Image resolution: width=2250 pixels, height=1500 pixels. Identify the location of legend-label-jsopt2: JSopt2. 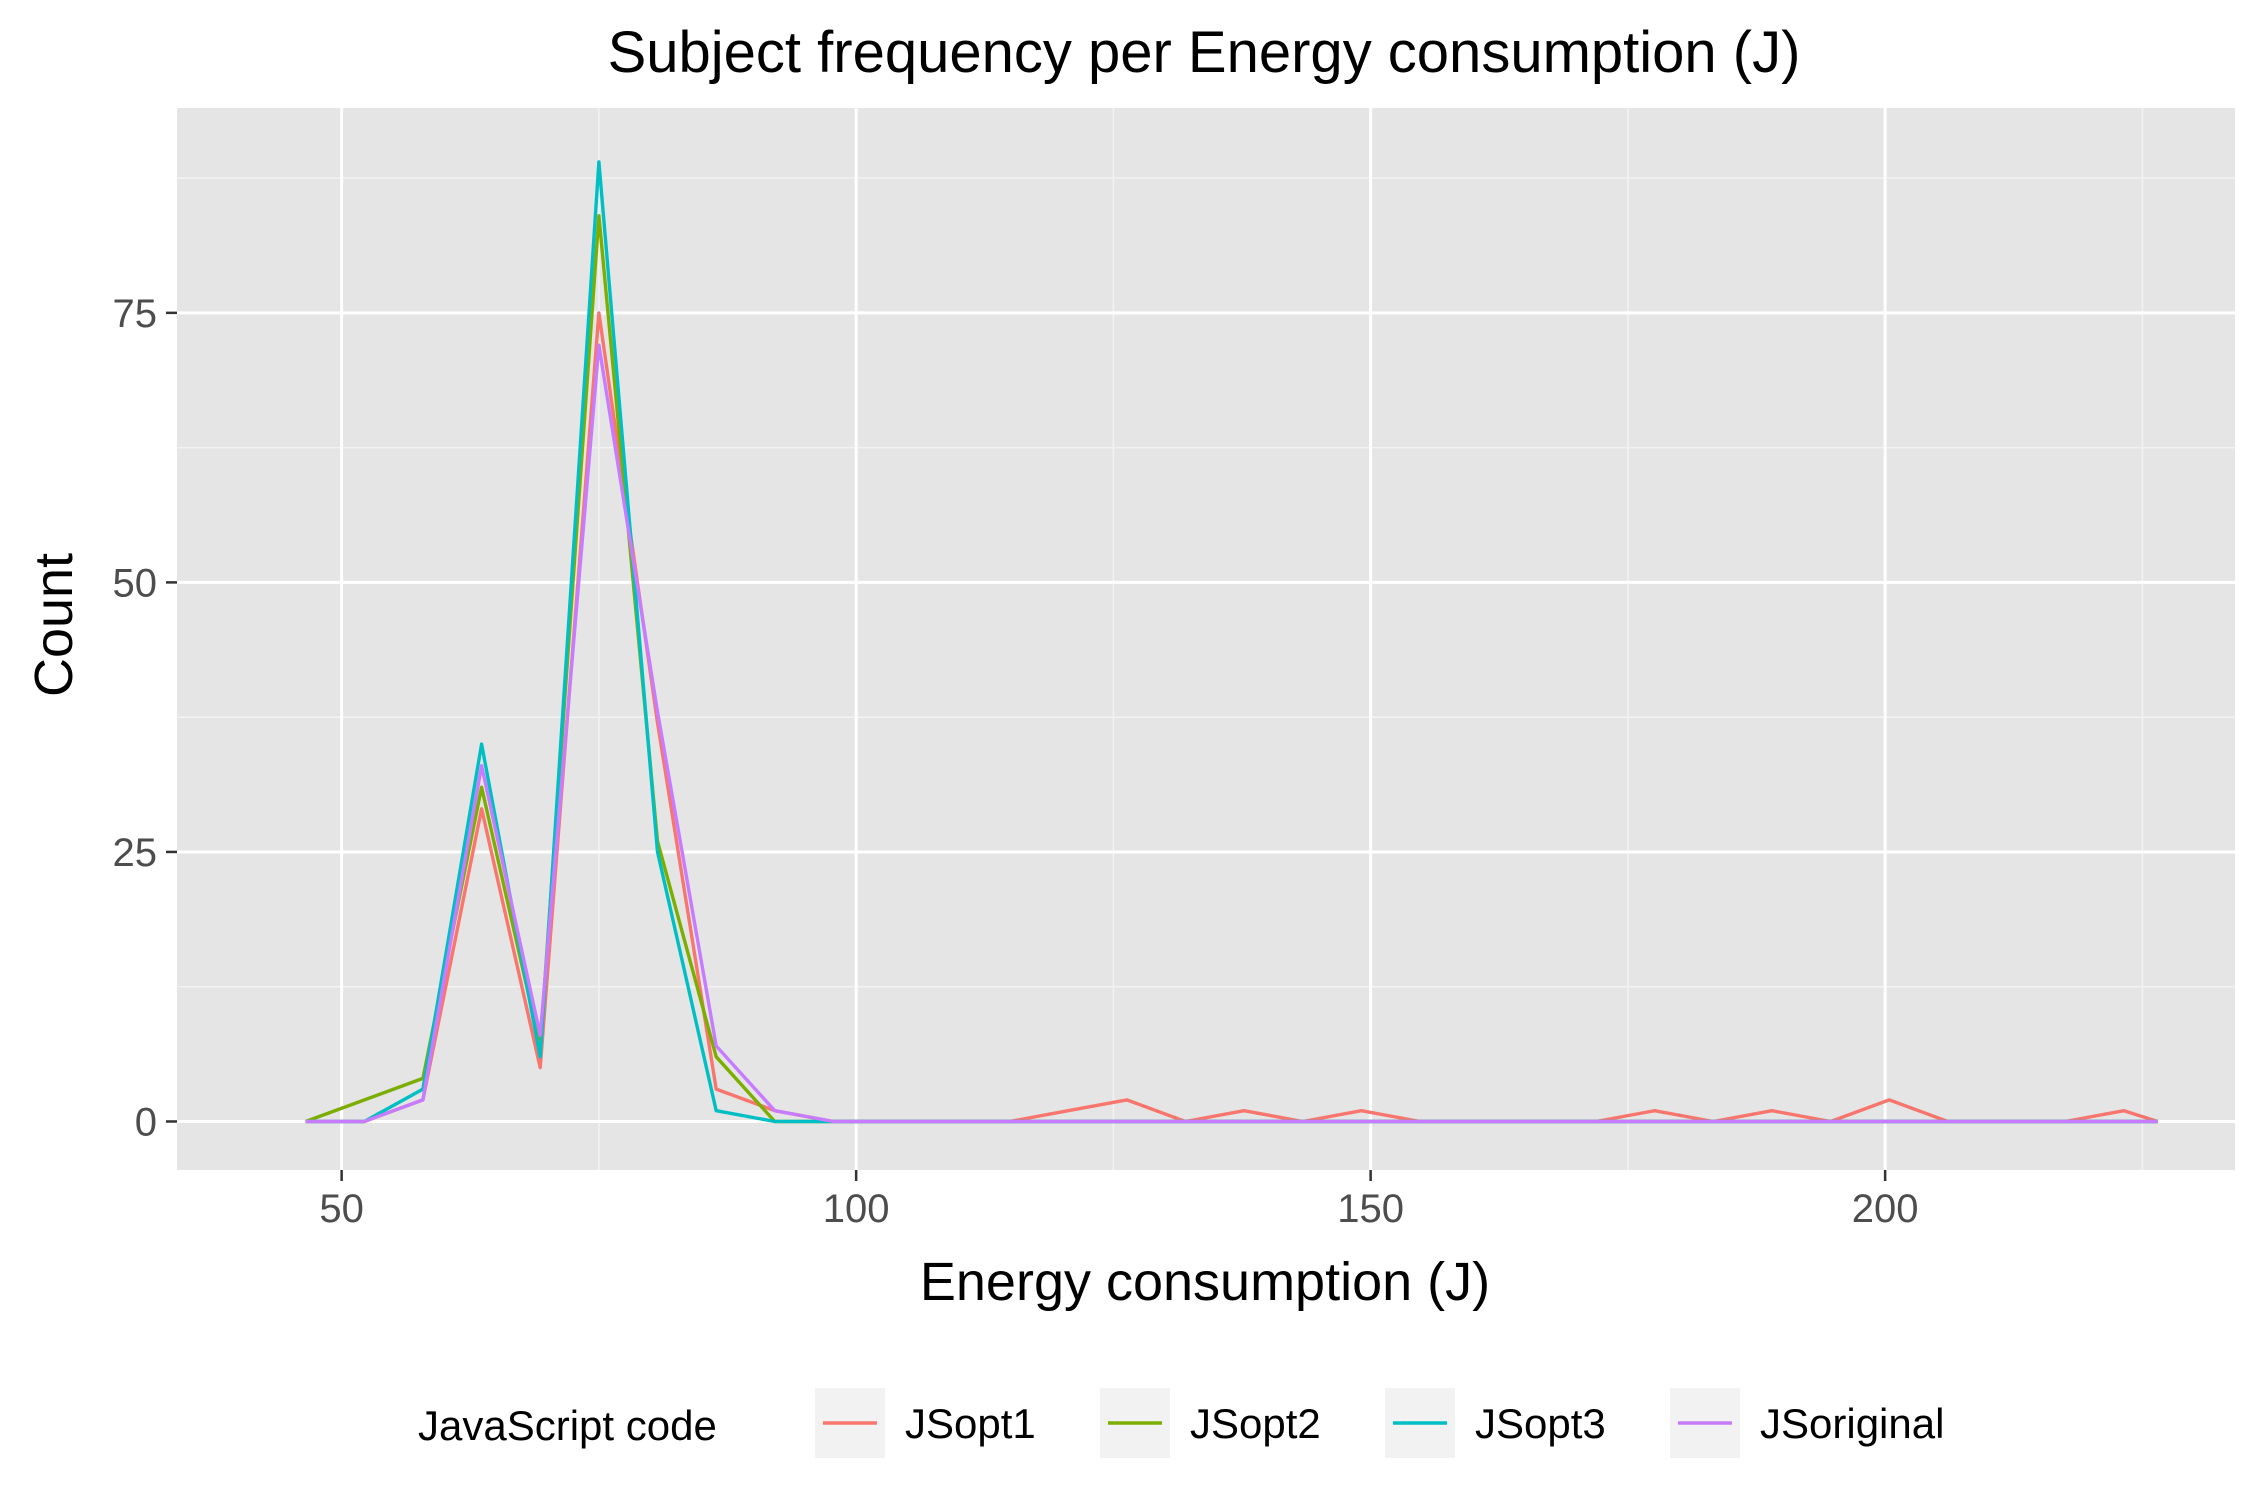
(1255, 1423).